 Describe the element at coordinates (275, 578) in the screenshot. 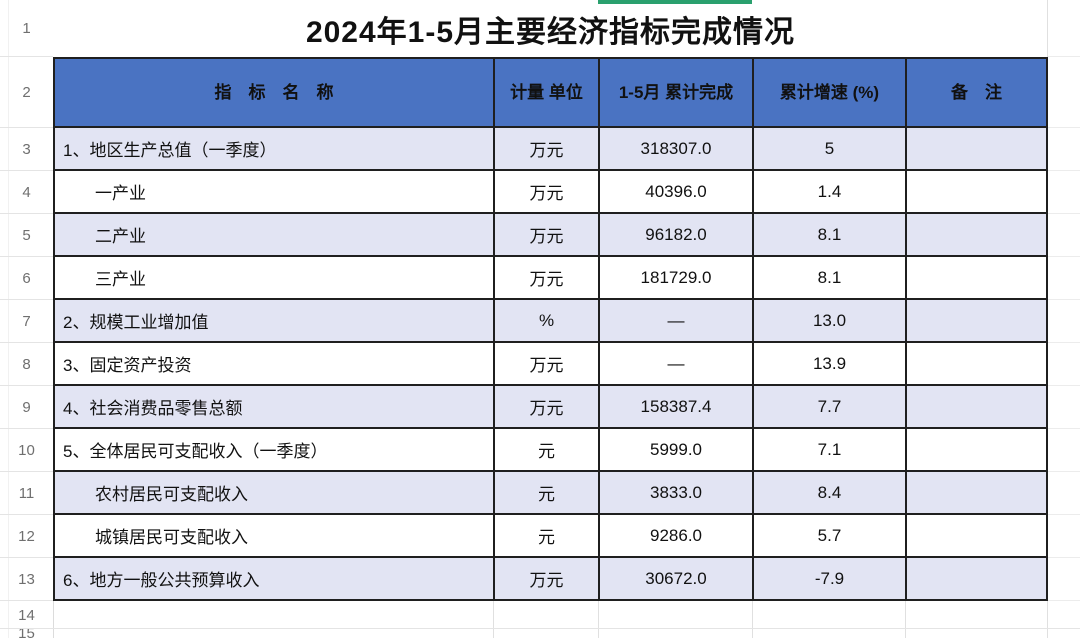

I see `cell-indicator-name: 6、地方一般公共预算收入` at that location.